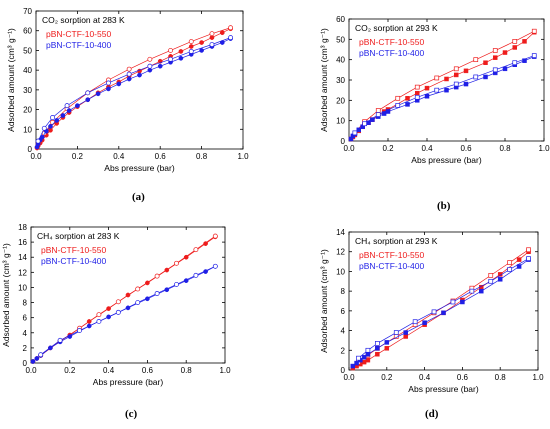  Describe the element at coordinates (444, 206) in the screenshot. I see `caption-b: (b)` at that location.